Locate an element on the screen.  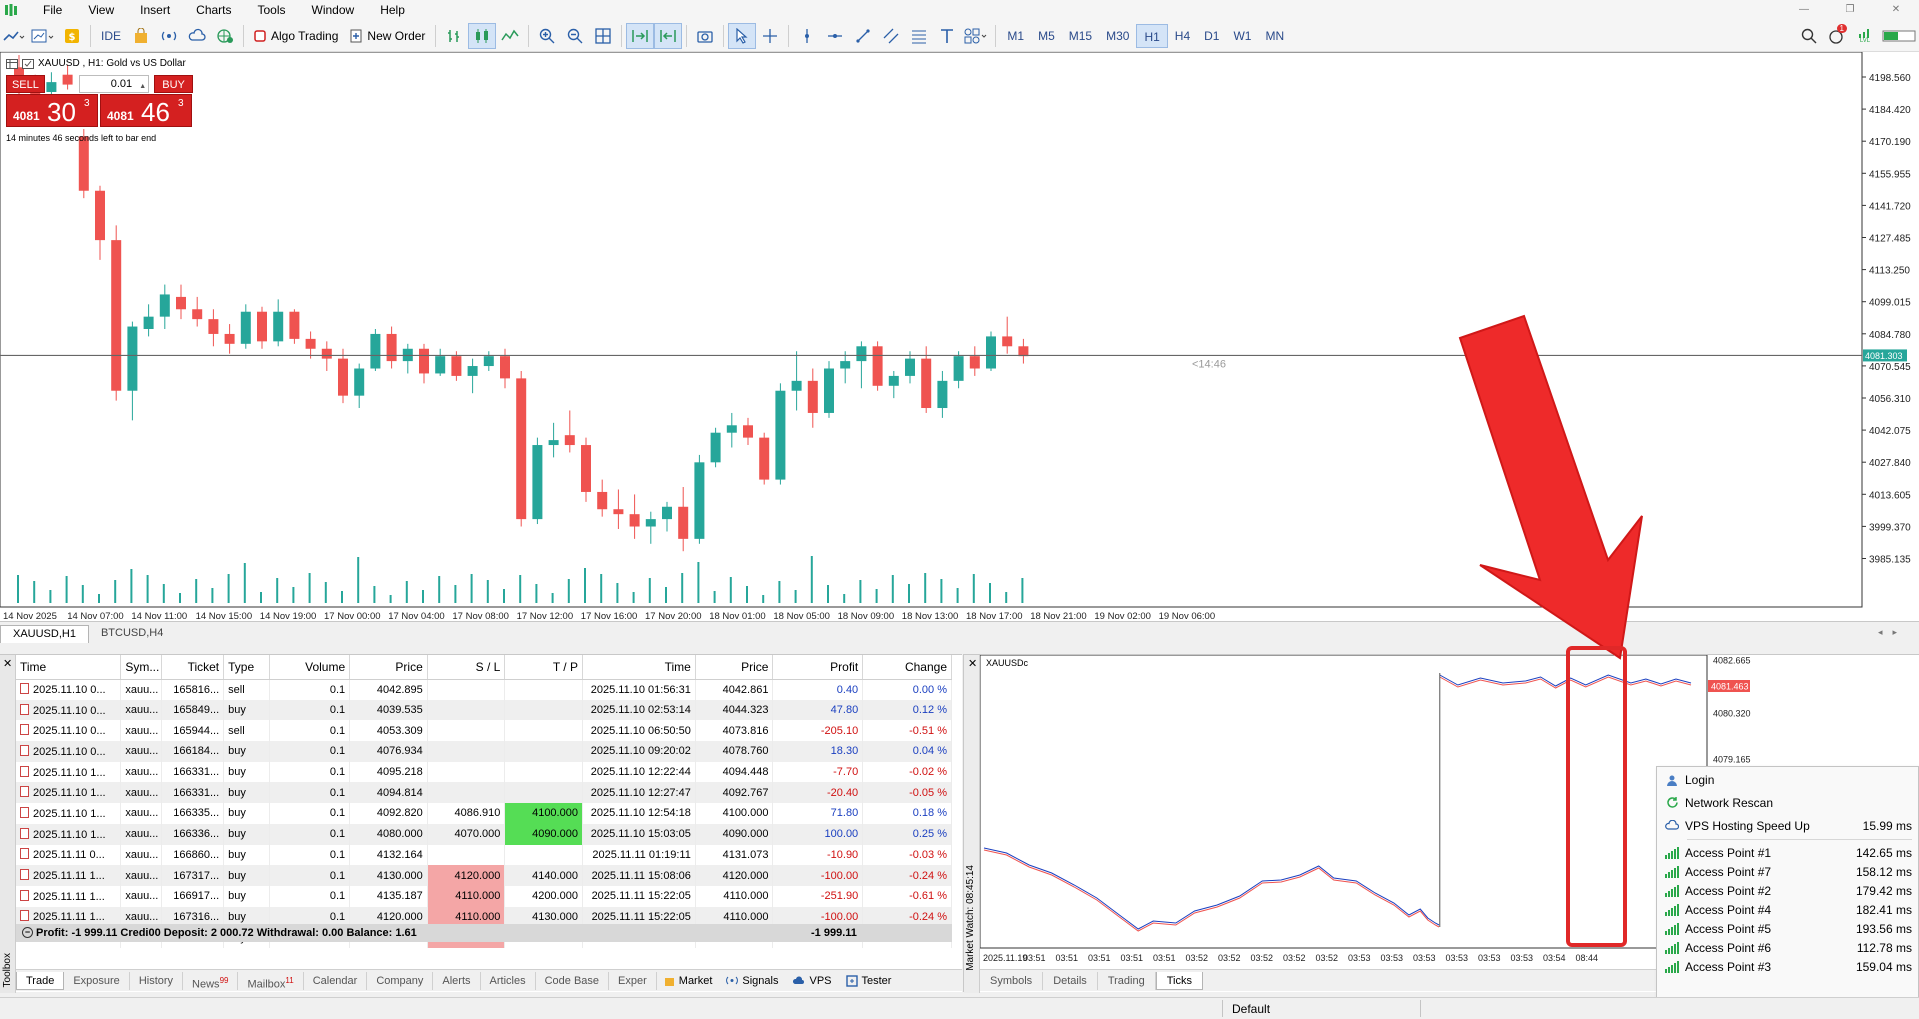
menu-tools: Tools is located at coordinates (271, 10).